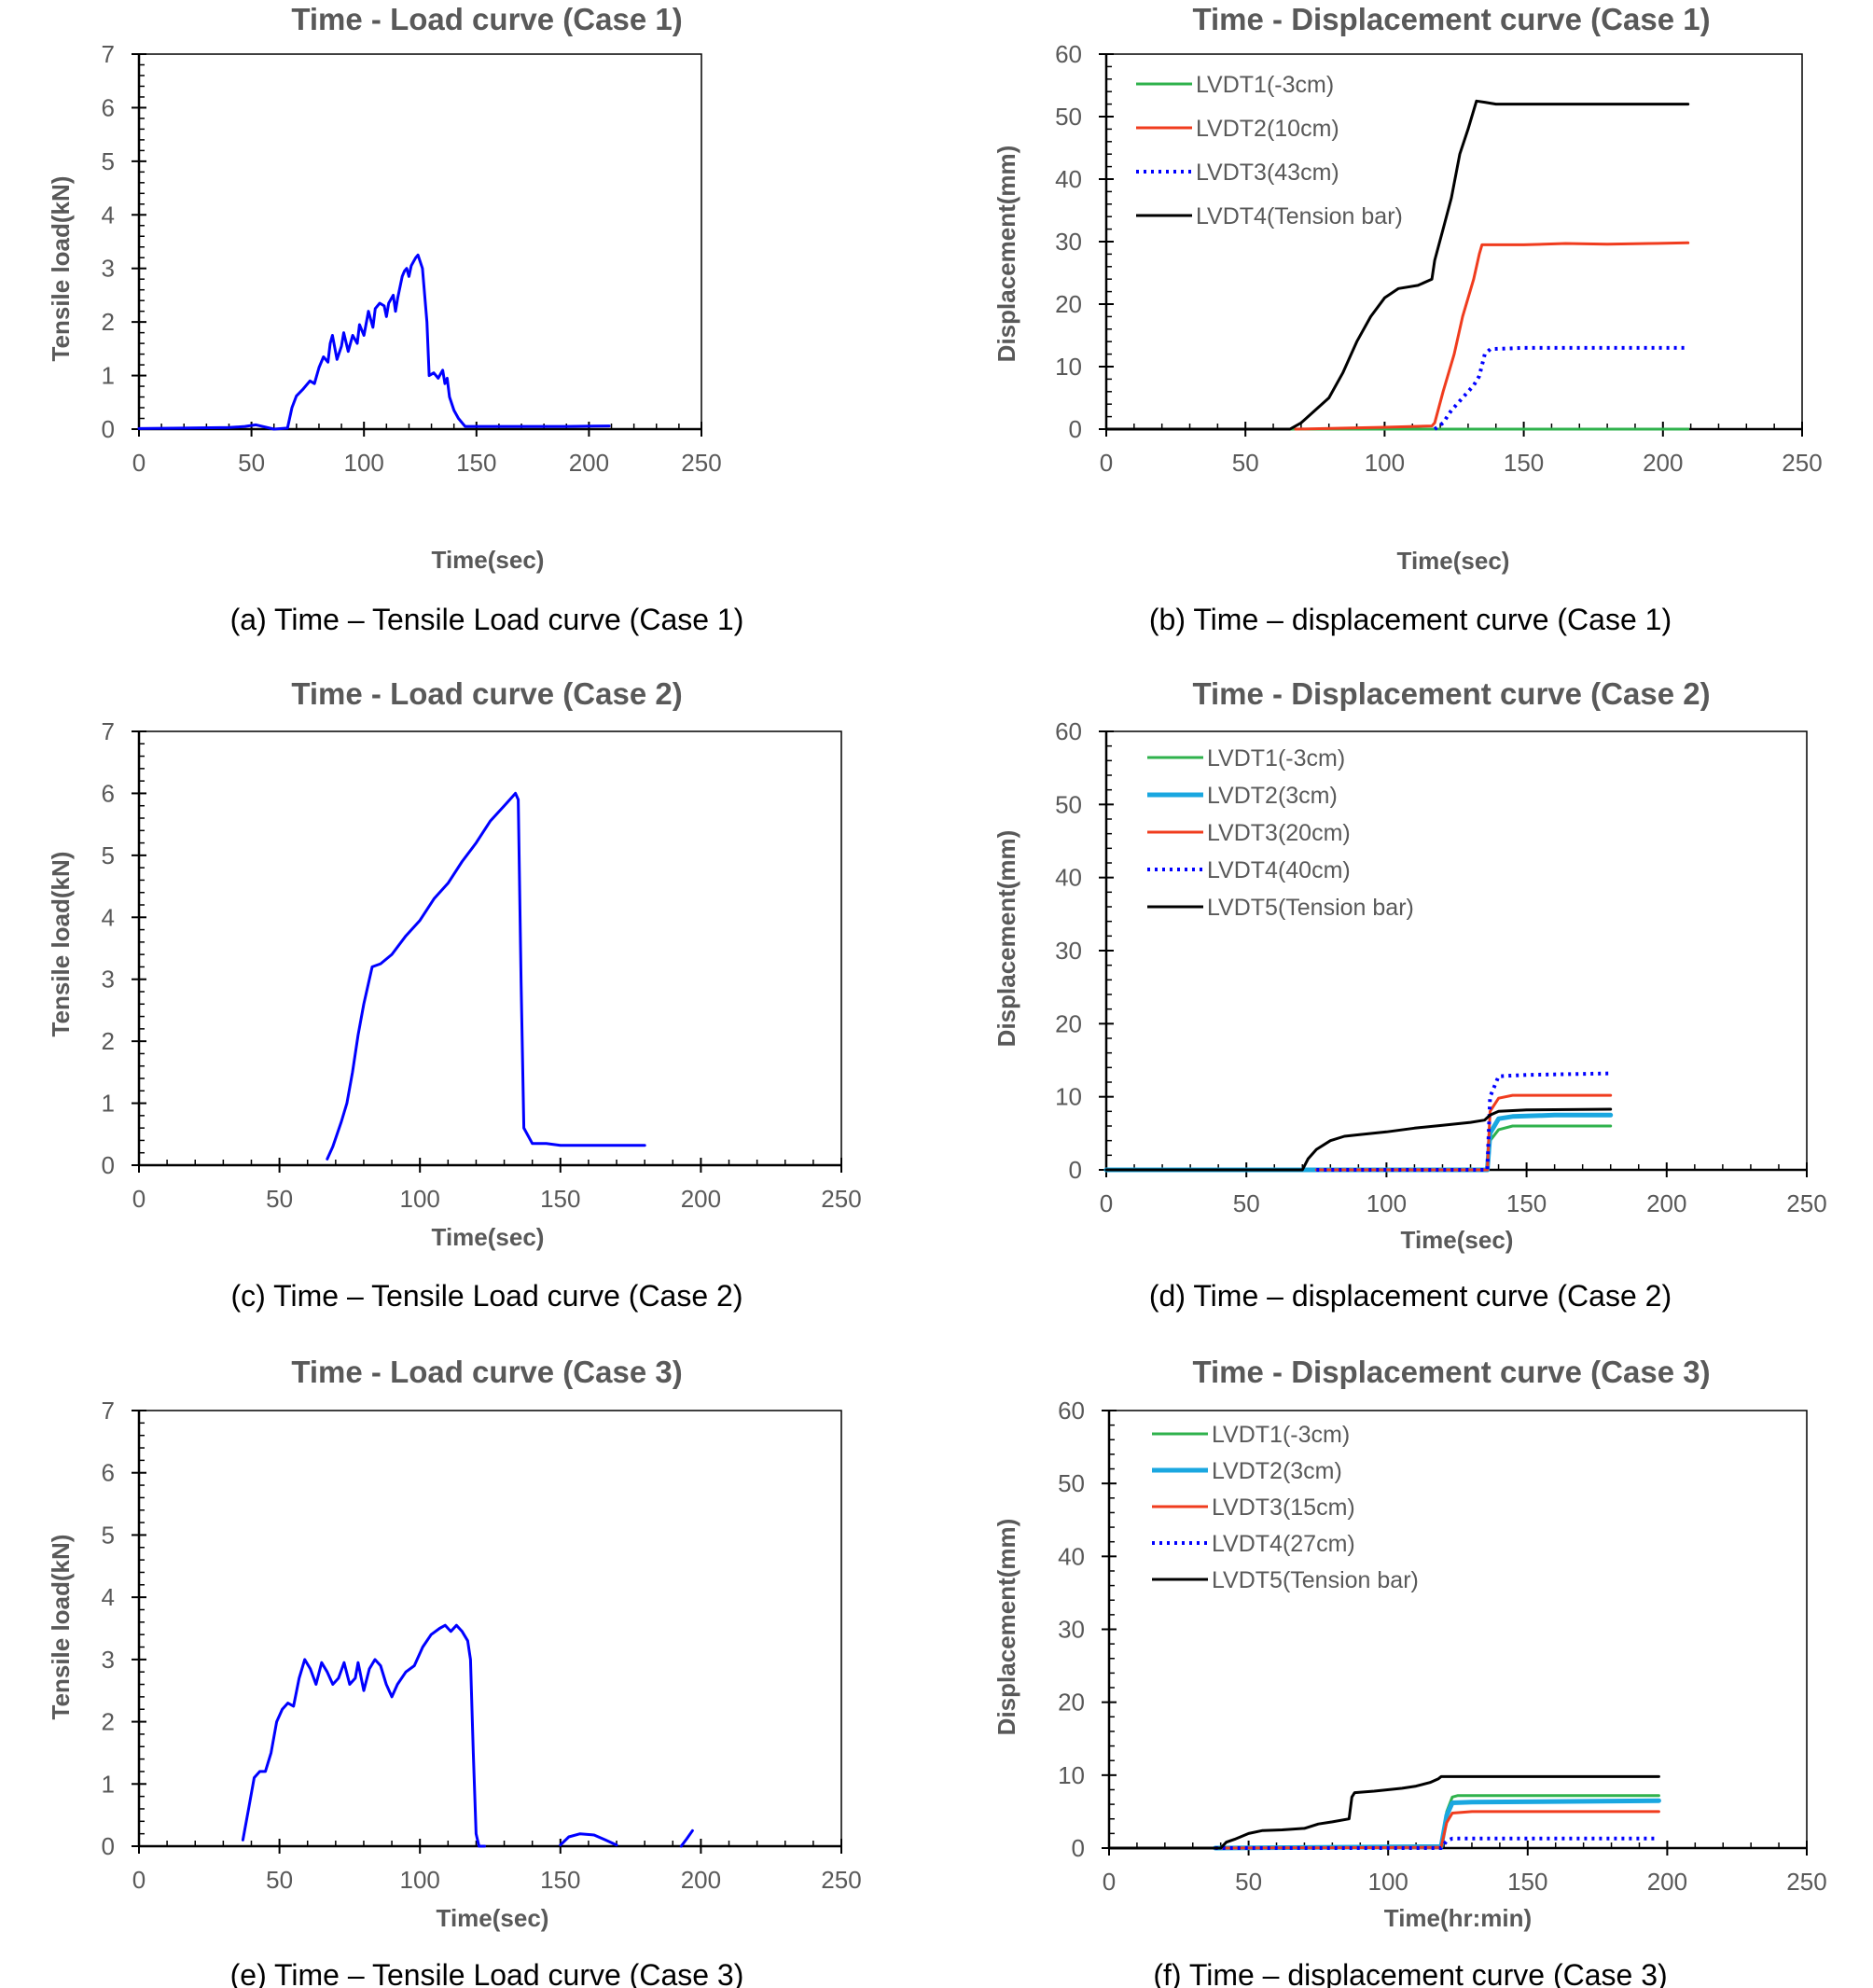 Image resolution: width=1873 pixels, height=1988 pixels. What do you see at coordinates (1451, 1372) in the screenshot?
I see `chart-title: Time - Displacement curve (Case 3)` at bounding box center [1451, 1372].